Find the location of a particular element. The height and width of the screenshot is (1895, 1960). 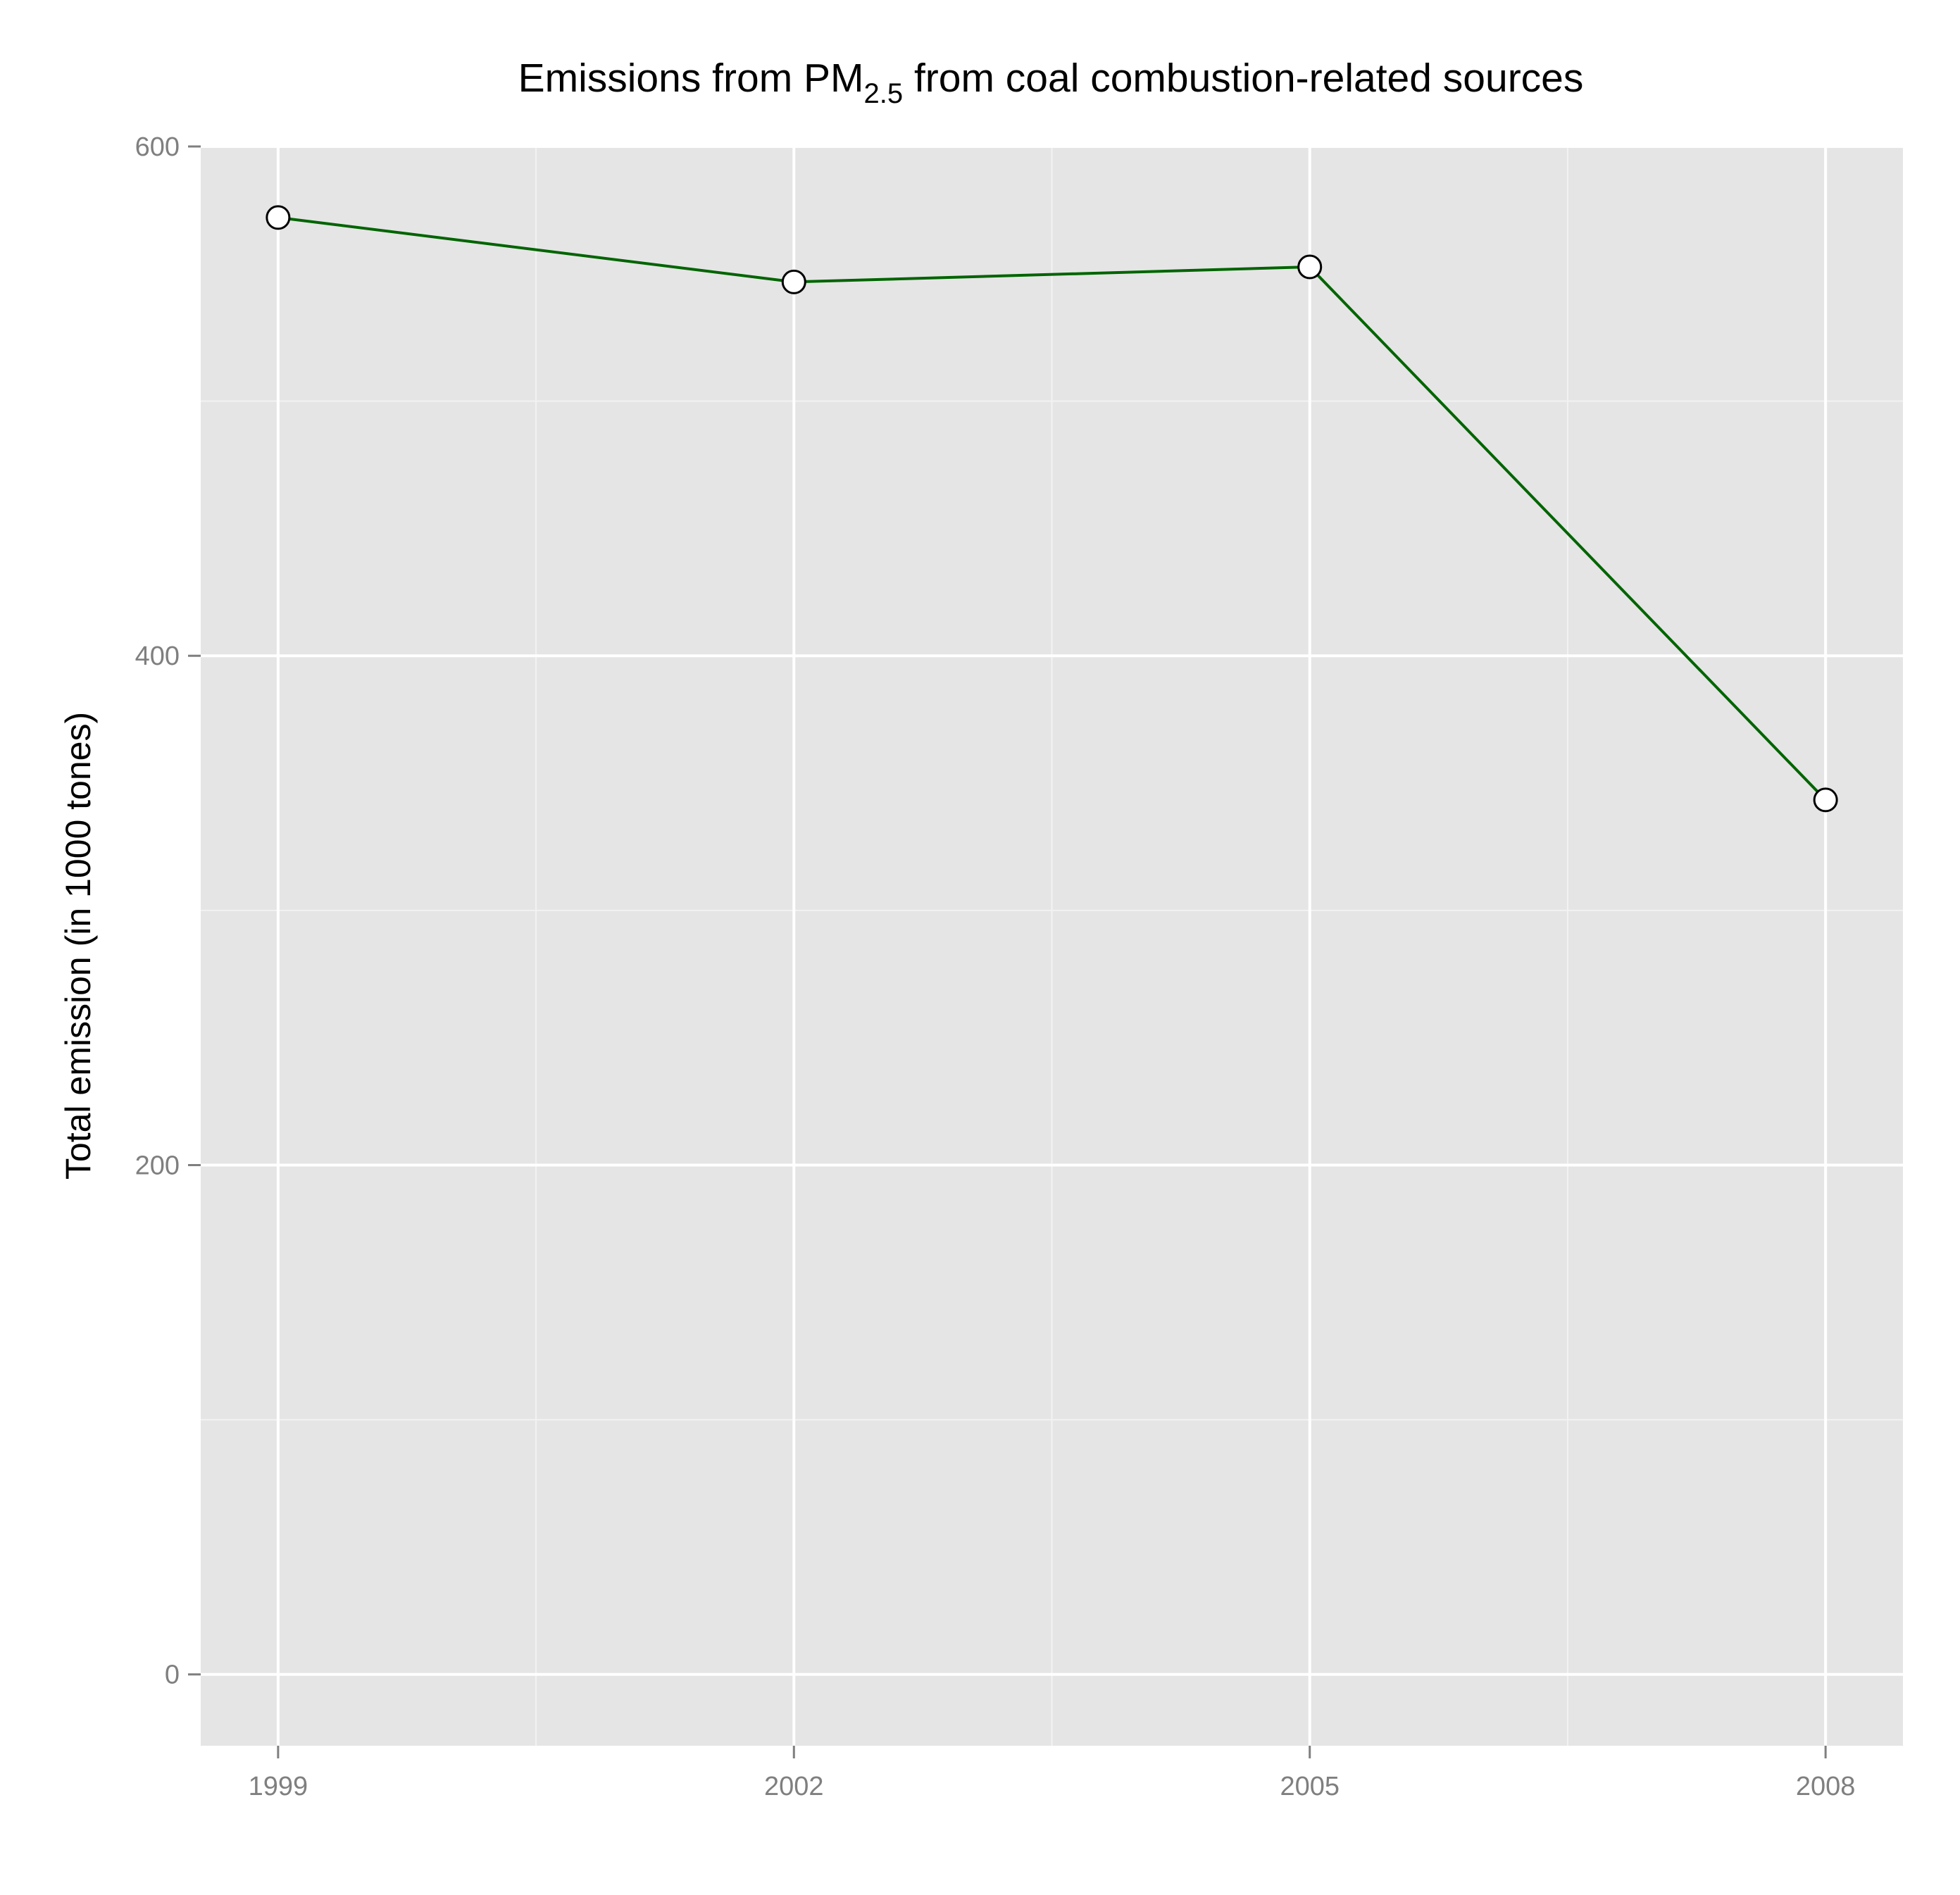

y-axis-tick-labels: 0 200 400 600 is located at coordinates (157, 911).